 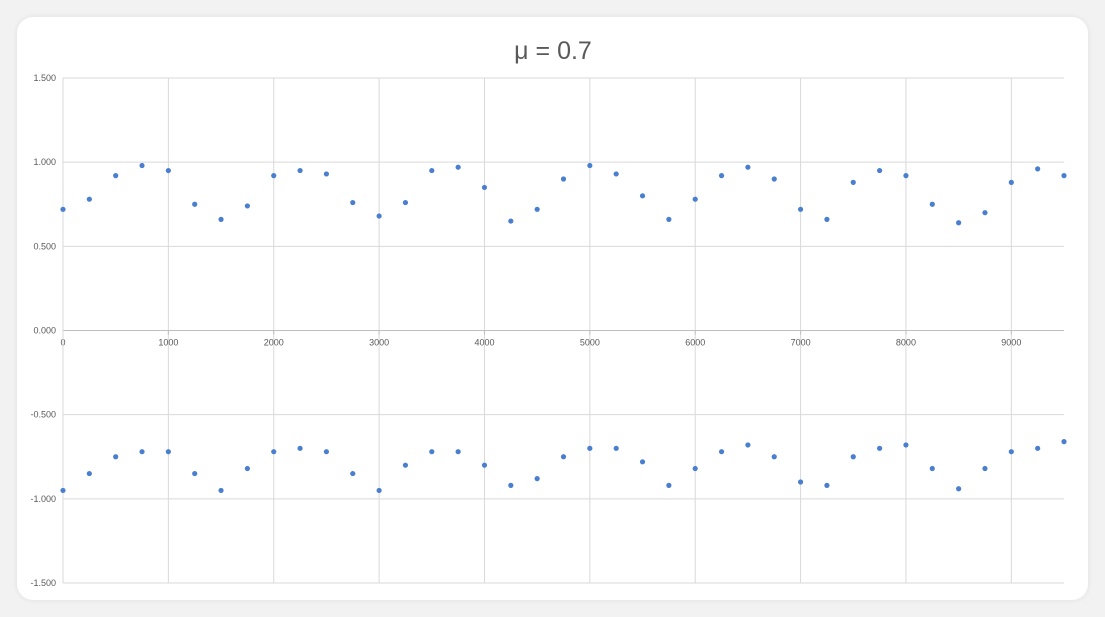 I want to click on x-tick-label: 9000, so click(x=1011, y=343).